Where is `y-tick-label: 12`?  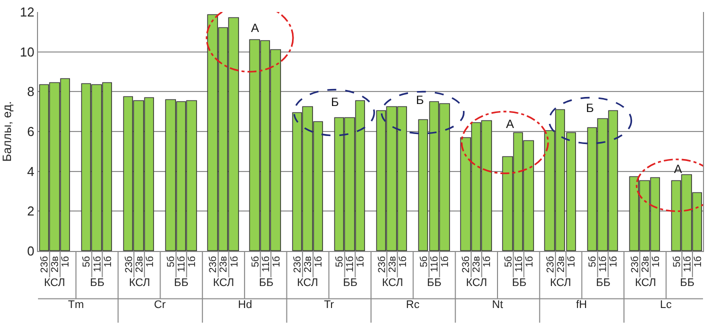
y-tick-label: 12 is located at coordinates (27, 12).